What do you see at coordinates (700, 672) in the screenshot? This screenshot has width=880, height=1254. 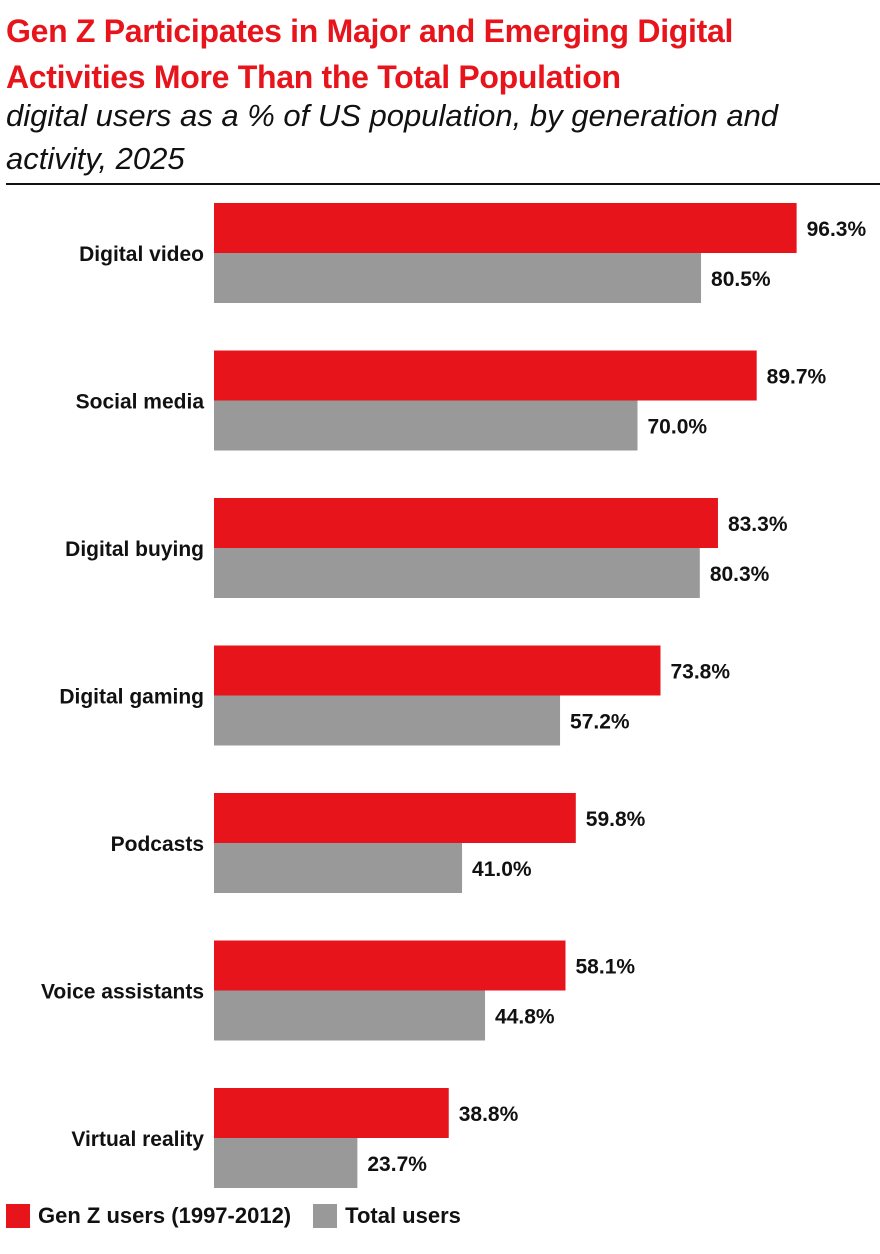 I see `value-label-gen-z-digital-gaming: 73.8%` at bounding box center [700, 672].